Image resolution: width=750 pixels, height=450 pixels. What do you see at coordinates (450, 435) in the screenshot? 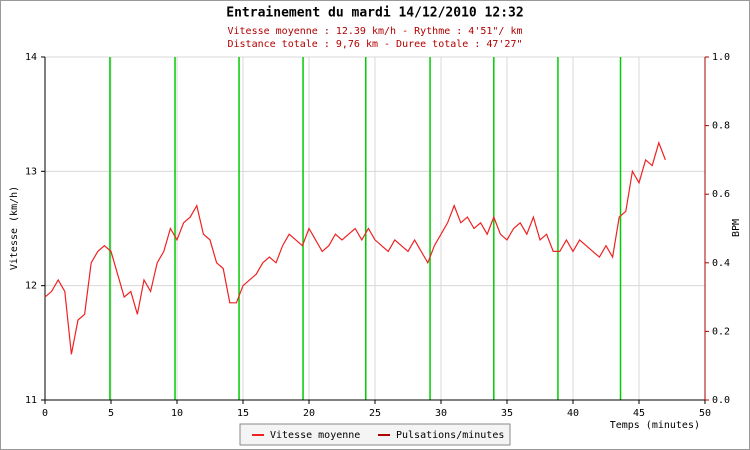
I see `legend-label: Pulsations/minutes` at bounding box center [450, 435].